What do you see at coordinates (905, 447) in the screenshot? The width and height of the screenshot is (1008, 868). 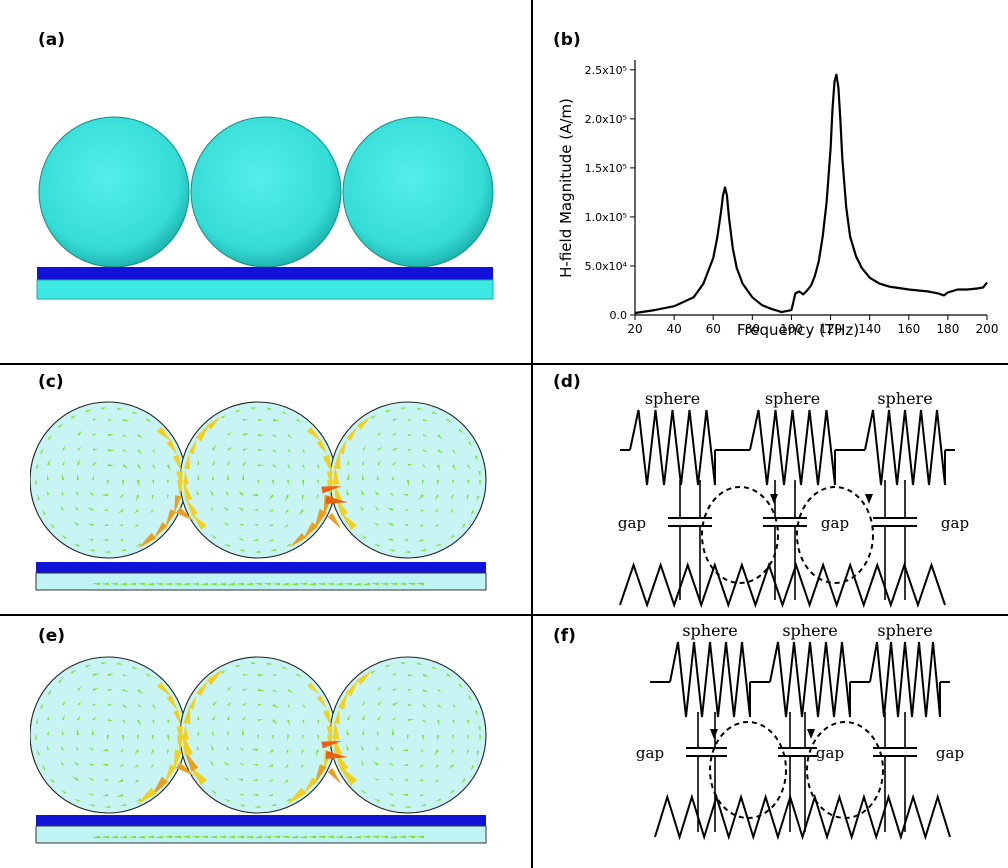 I see `sphere-inductor` at bounding box center [905, 447].